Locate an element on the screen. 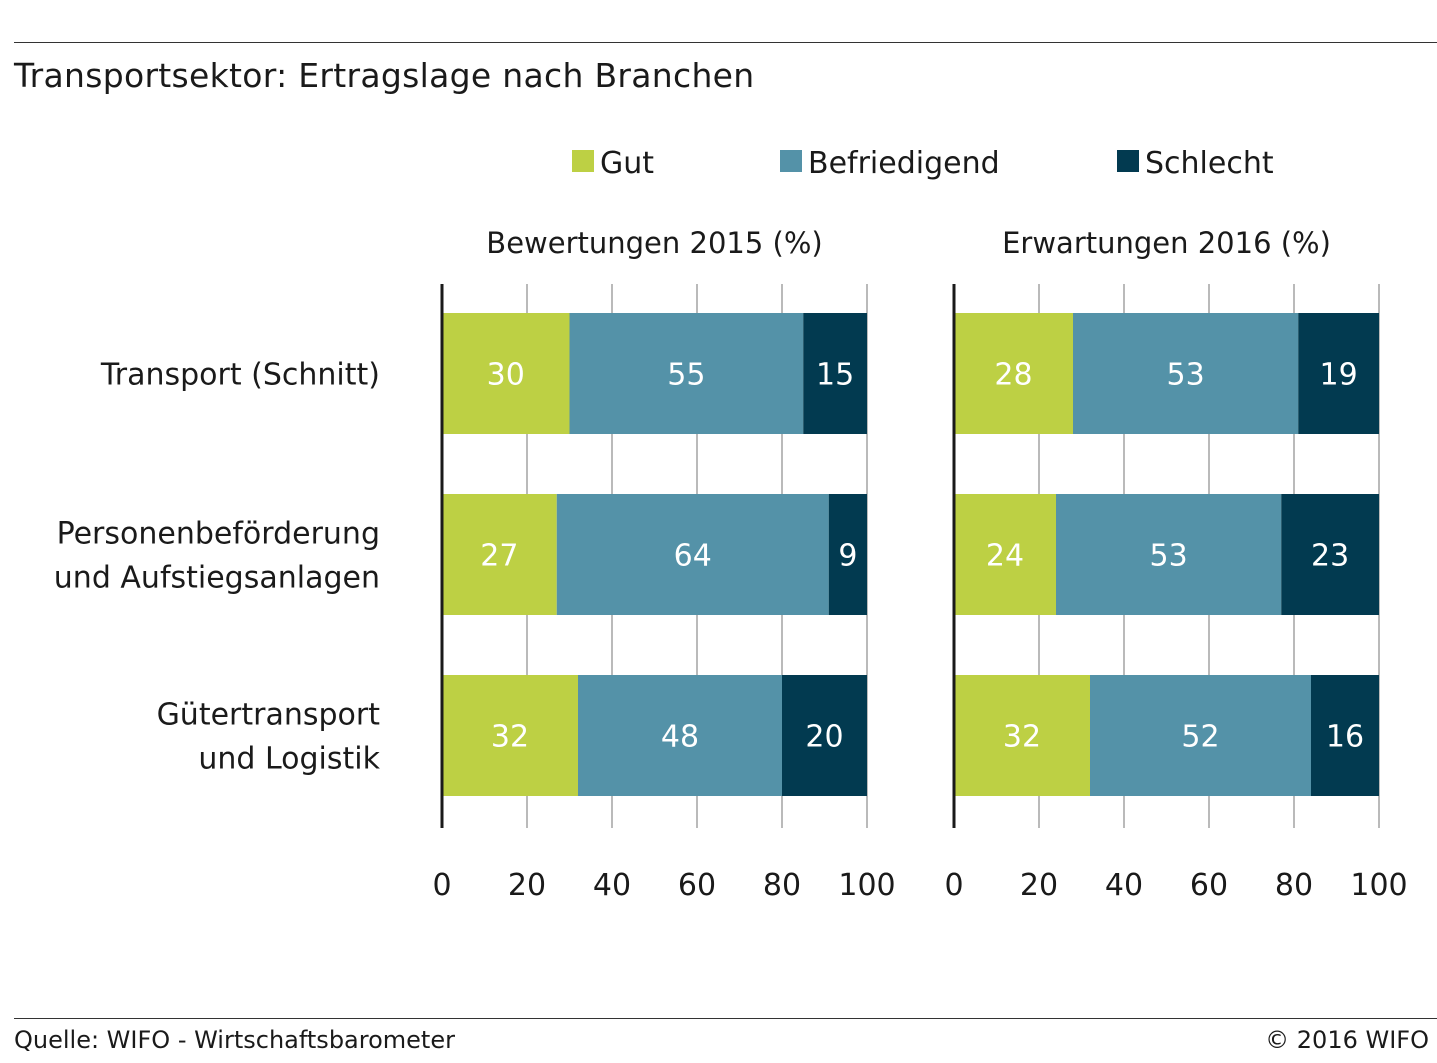 The image size is (1437, 1063). panel-title: Bewertungen 2015 (%) is located at coordinates (654, 243).